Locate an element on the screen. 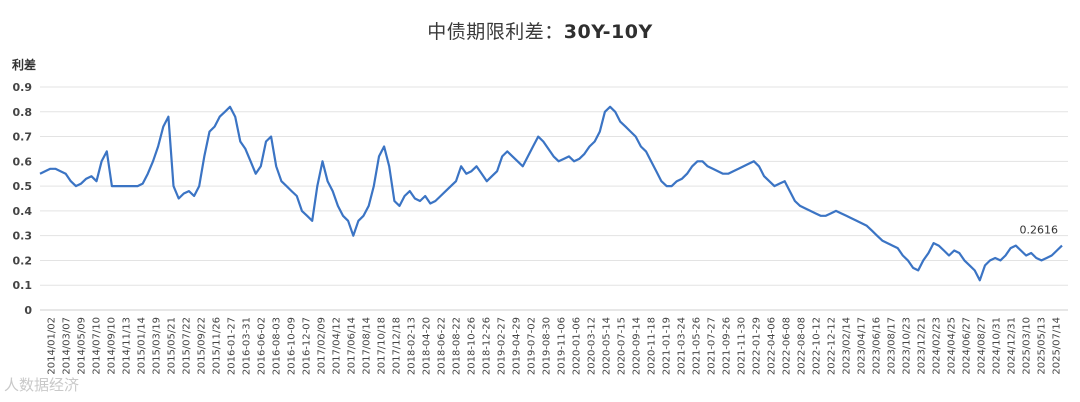 The height and width of the screenshot is (402, 1080). x-tick-label: 2023/08/17 is located at coordinates (892, 346).